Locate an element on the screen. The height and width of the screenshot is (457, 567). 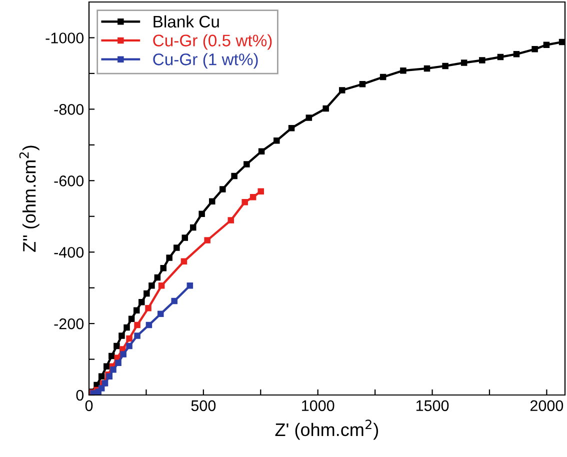
y-tick-label: -600 is located at coordinates (69, 181).